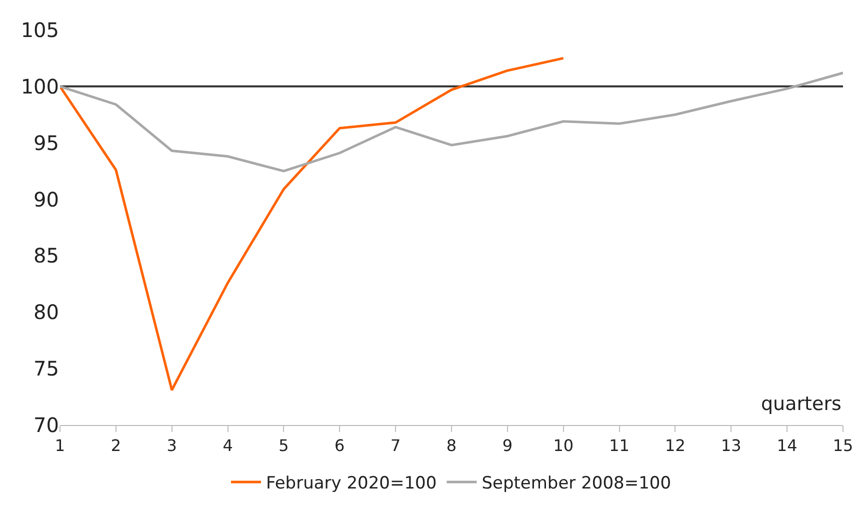  Describe the element at coordinates (39, 86) in the screenshot. I see `y-tick-label: 100` at that location.